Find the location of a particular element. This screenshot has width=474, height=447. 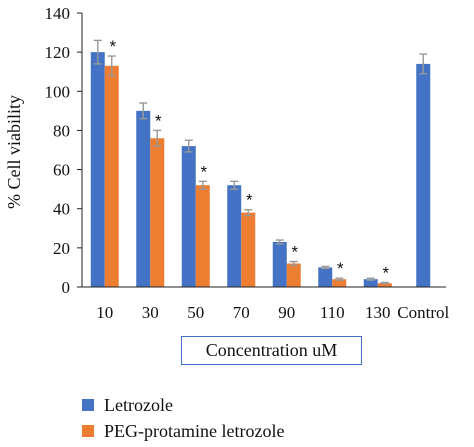

x-tick-label-control: Control is located at coordinates (423, 312).